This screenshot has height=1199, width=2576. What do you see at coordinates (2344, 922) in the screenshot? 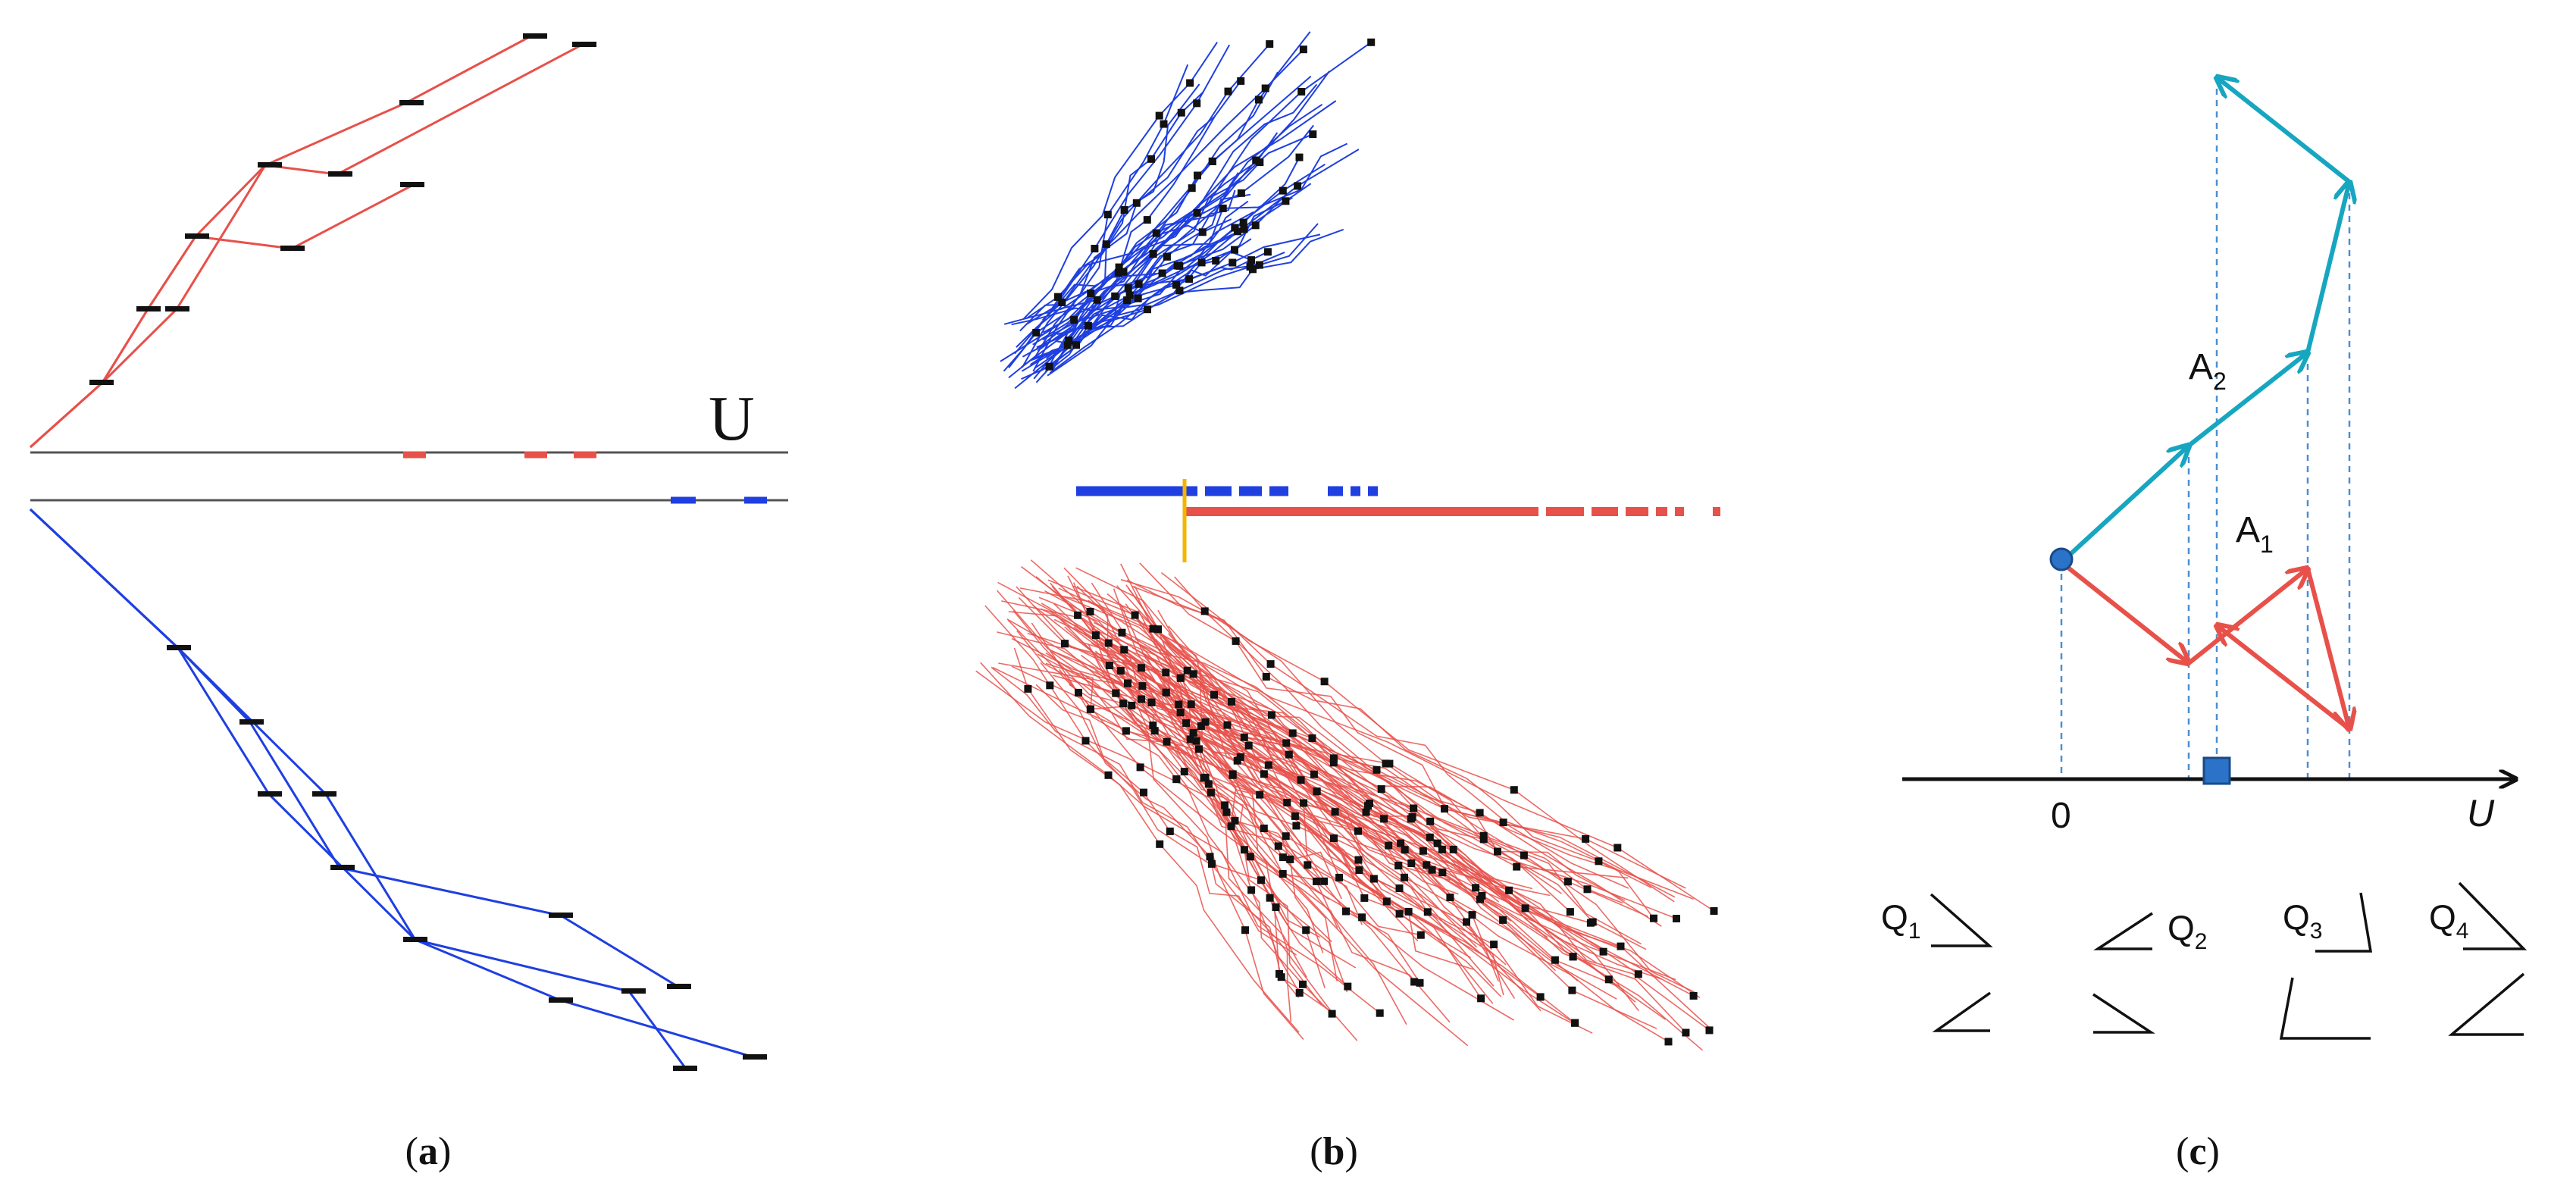
I see `q3-glyph-top` at bounding box center [2344, 922].